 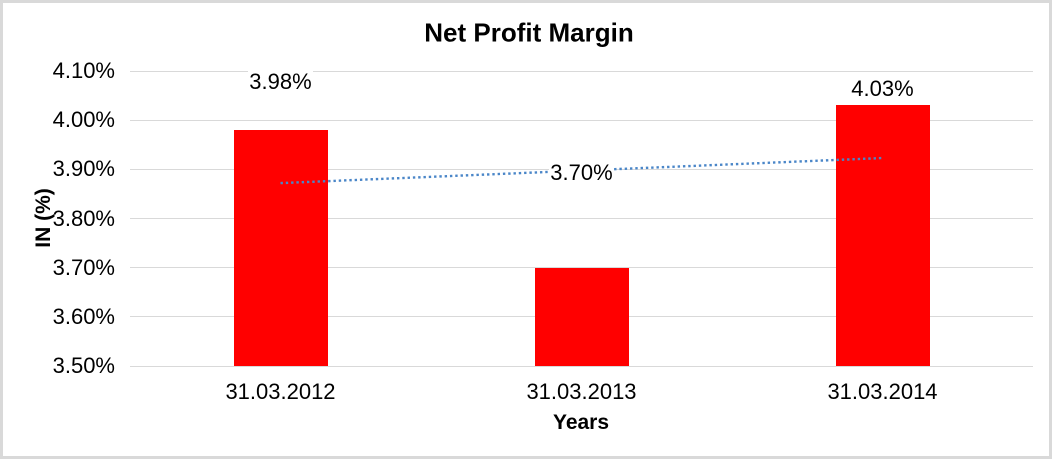 I want to click on x-tick-label: 31.03.2014, so click(x=882, y=391).